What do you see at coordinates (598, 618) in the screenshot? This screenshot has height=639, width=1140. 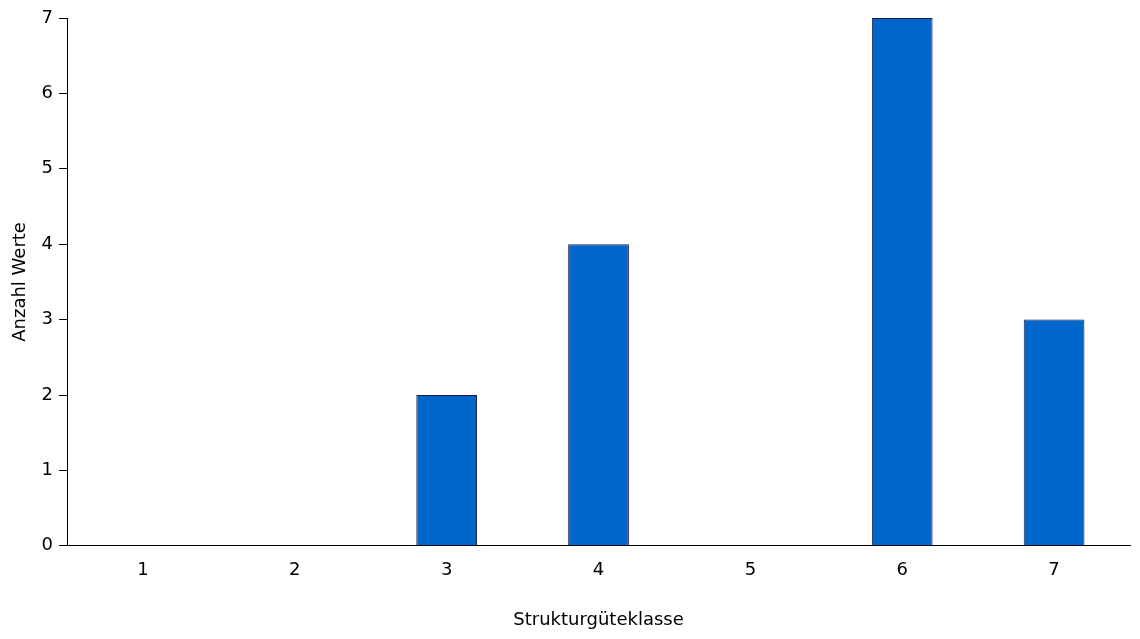 I see `x-axis-title: Strukturgüteklasse` at bounding box center [598, 618].